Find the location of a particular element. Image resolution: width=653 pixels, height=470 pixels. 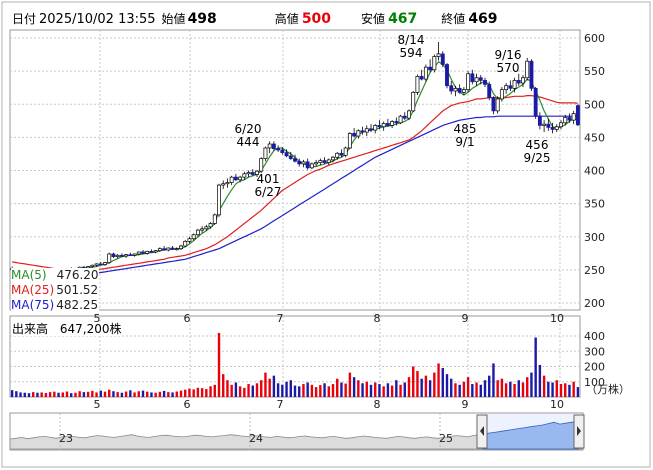

annotation-value: 485 is located at coordinates (465, 129).